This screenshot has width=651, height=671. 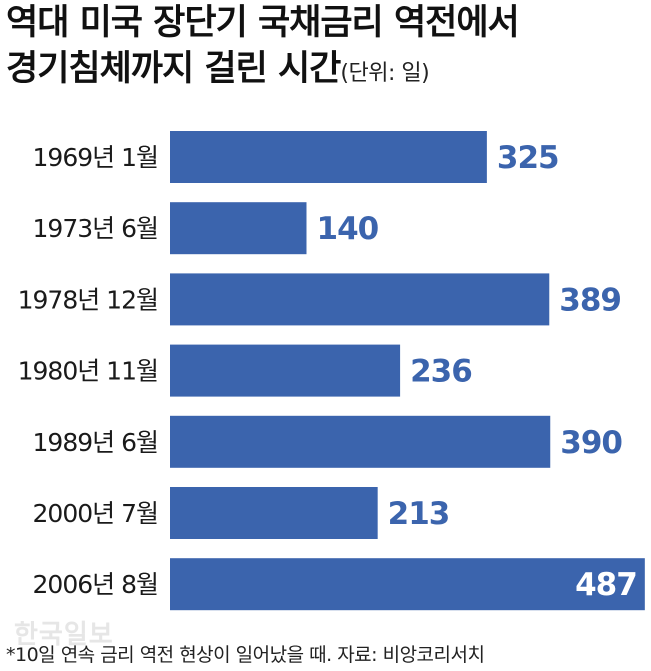 I want to click on value-label: 213, so click(x=419, y=514).